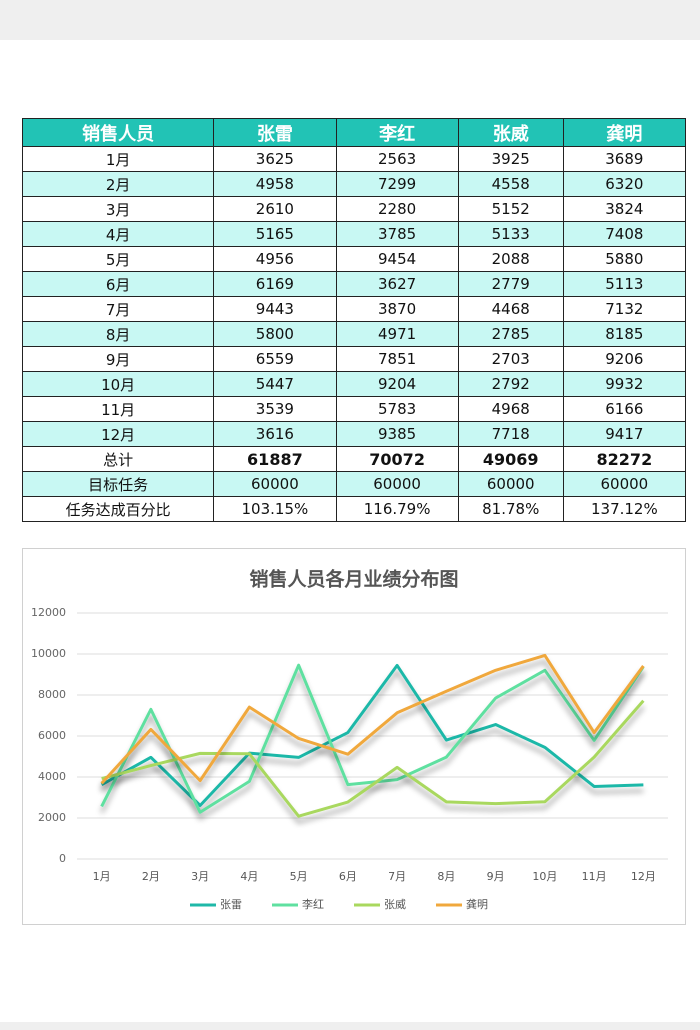 The width and height of the screenshot is (700, 1030). What do you see at coordinates (643, 876) in the screenshot?
I see `x-tick-label: 12月` at bounding box center [643, 876].